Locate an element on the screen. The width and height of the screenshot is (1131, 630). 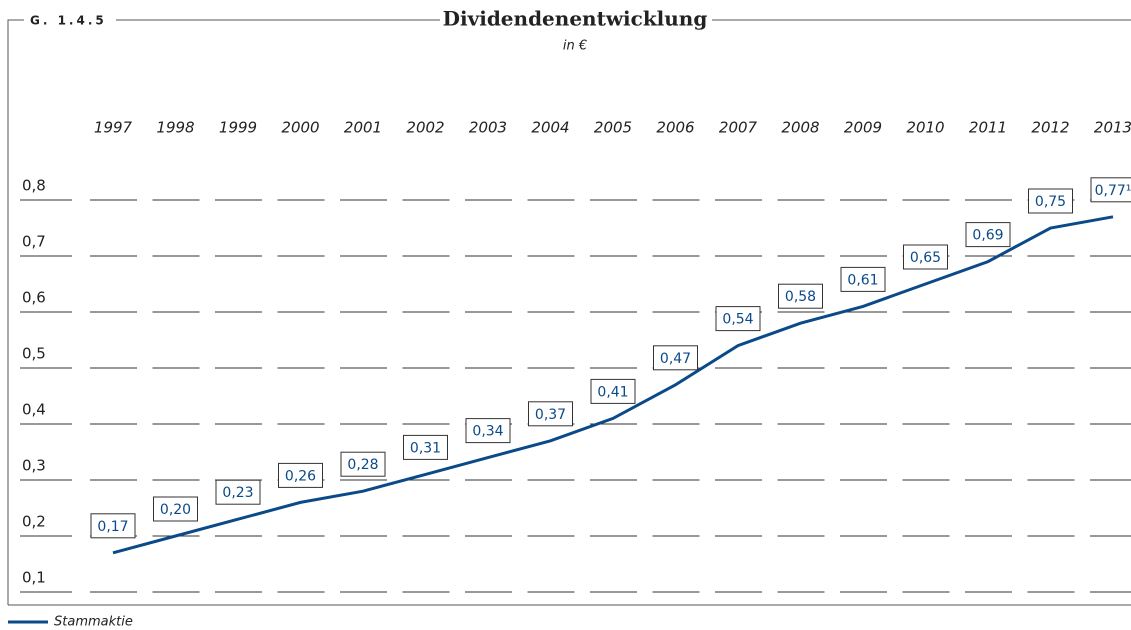
y-tick-label: 0,3 is located at coordinates (34, 466).